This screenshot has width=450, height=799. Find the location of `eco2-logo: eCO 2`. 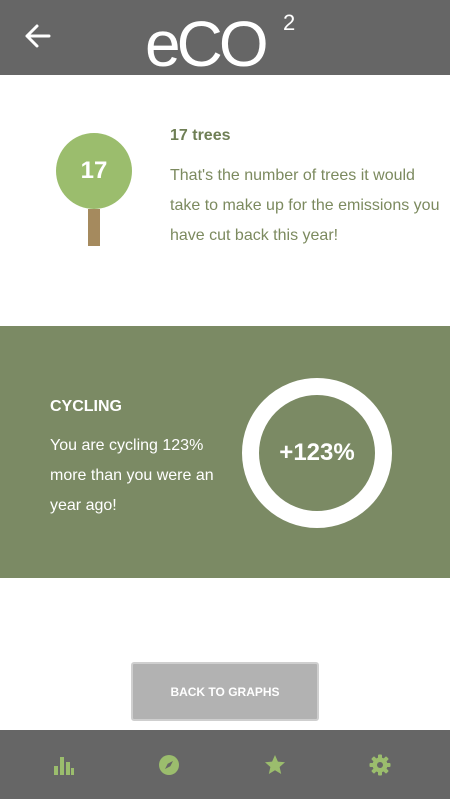

eco2-logo: eCO 2 is located at coordinates (220, 40).